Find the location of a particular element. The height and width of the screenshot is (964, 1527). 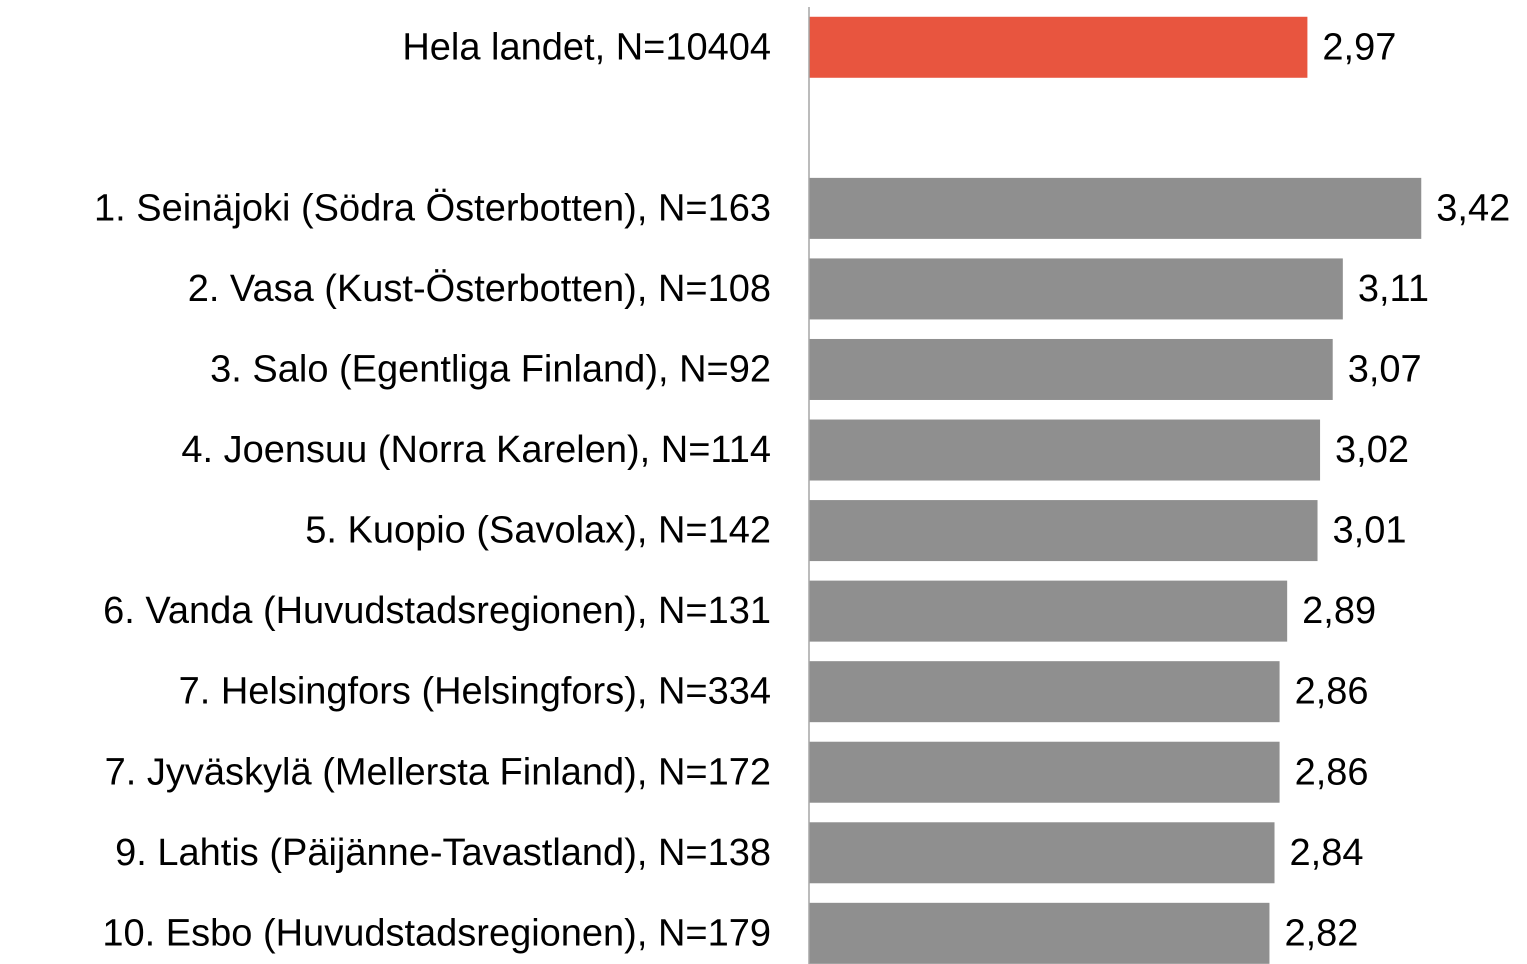

category-label: 4. Joensuu (Norra Karelen), N=114 is located at coordinates (476, 450).